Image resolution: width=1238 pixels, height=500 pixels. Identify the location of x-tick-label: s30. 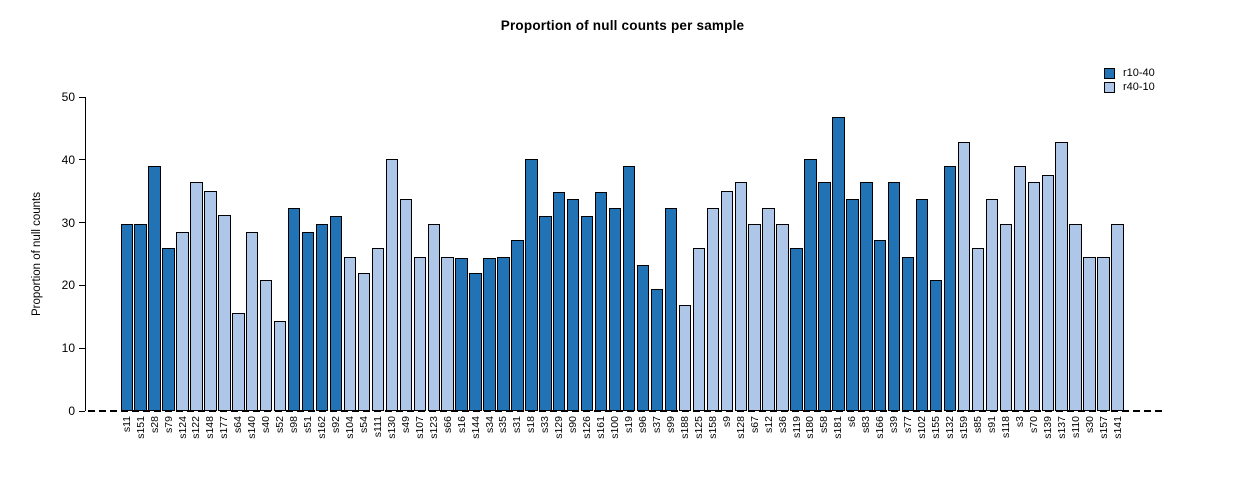
(1089, 424).